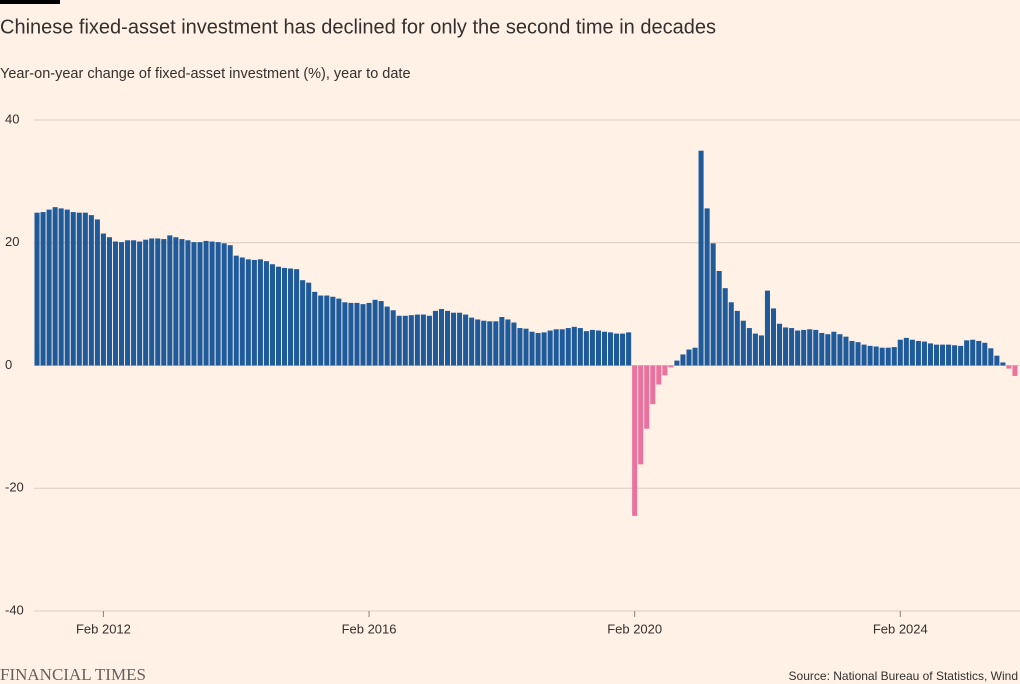  I want to click on x-tick-label: Feb 2024, so click(900, 628).